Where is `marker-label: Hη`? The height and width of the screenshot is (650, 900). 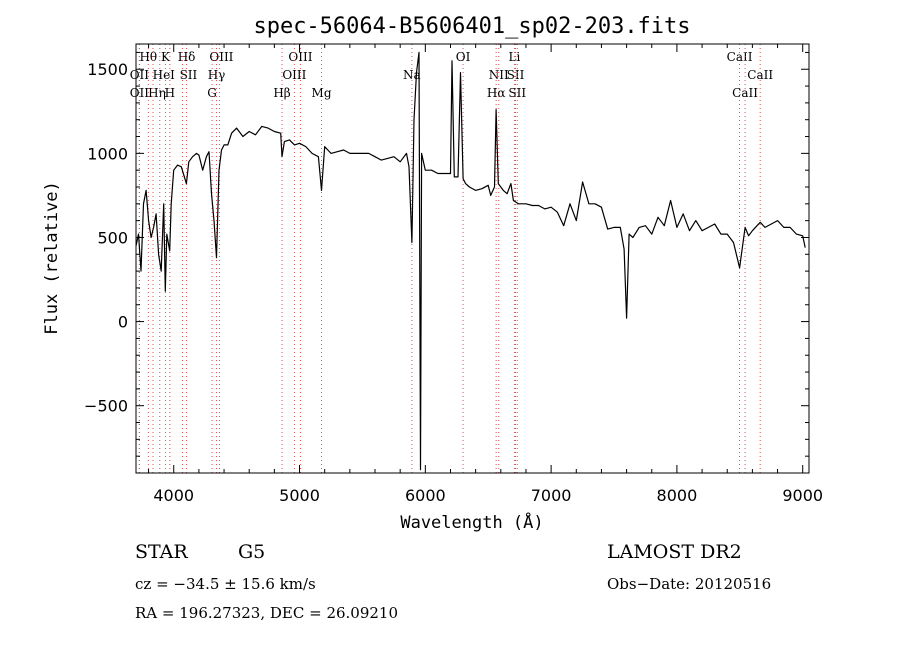
marker-label: Hη is located at coordinates (157, 93).